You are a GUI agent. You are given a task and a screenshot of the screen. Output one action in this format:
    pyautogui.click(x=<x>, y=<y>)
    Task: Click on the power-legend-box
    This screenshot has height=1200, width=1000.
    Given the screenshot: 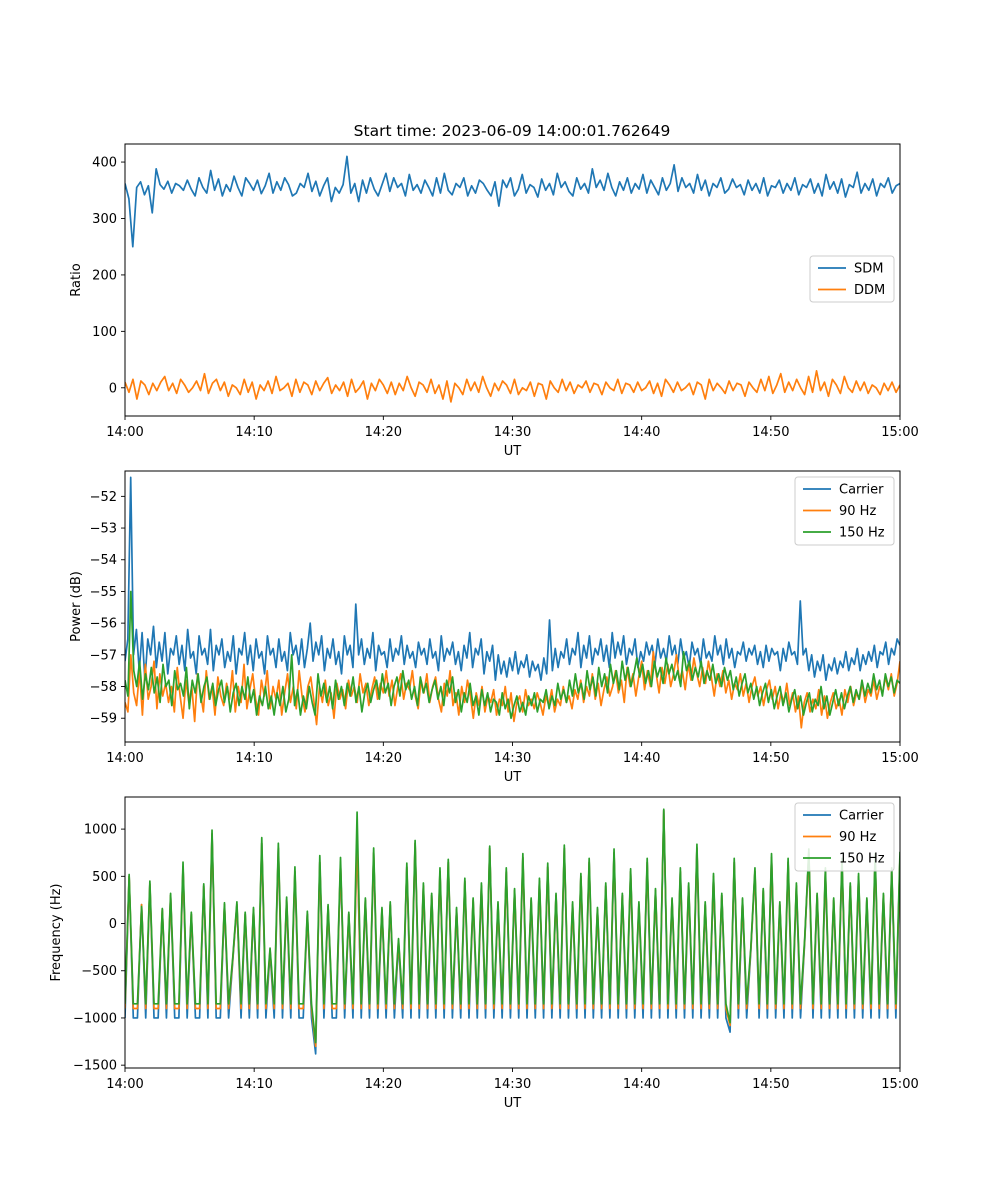 What is the action you would take?
    pyautogui.click(x=844, y=511)
    